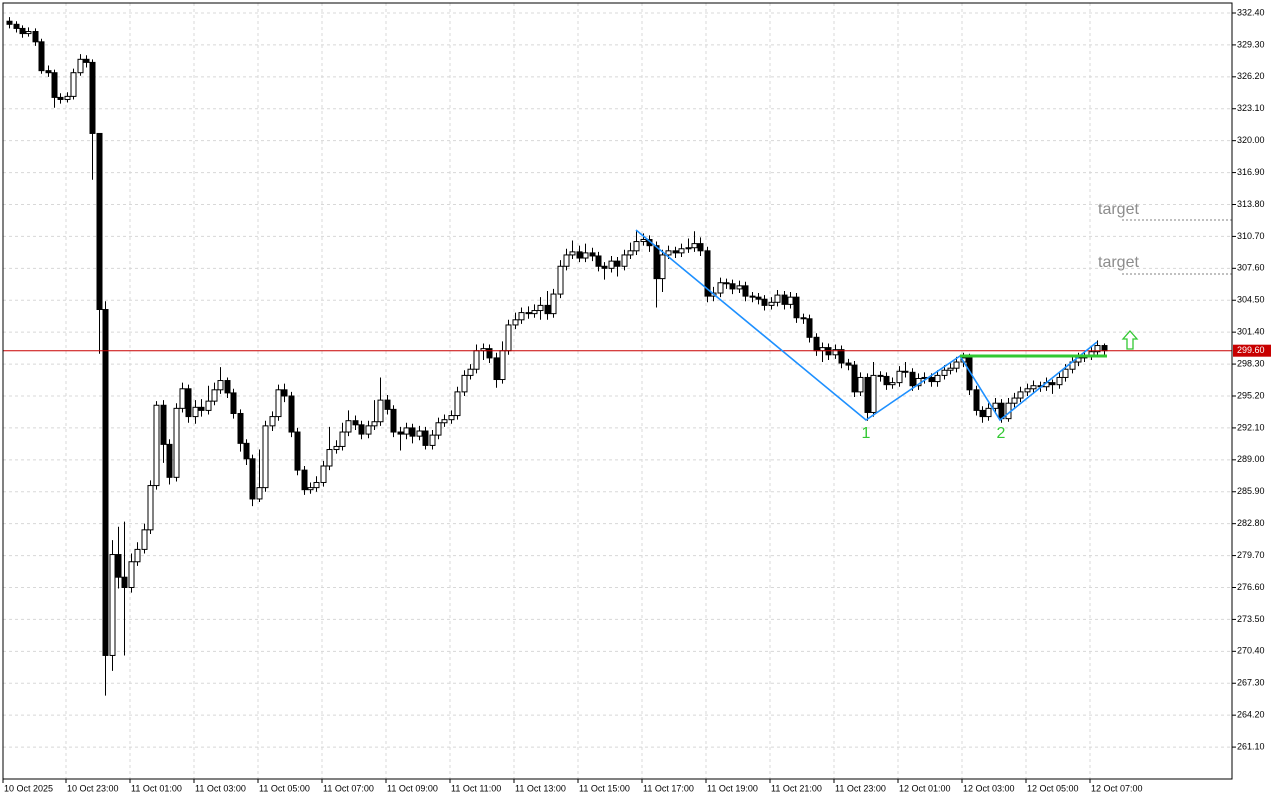 The image size is (1280, 800). Describe the element at coordinates (866, 433) in the screenshot. I see `wave-label: 1` at that location.